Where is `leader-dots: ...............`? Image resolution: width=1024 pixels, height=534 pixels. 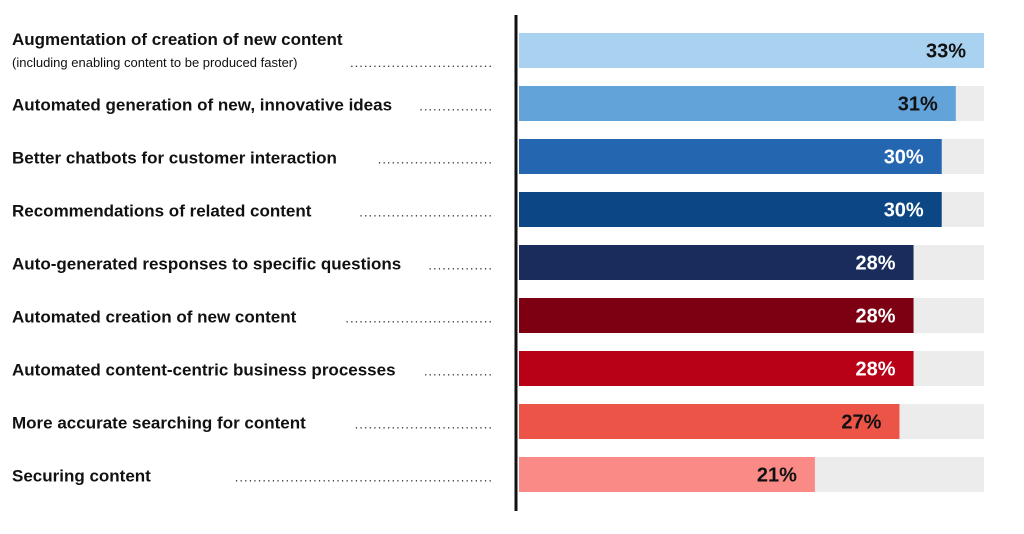
leader-dots: ............... is located at coordinates (458, 371).